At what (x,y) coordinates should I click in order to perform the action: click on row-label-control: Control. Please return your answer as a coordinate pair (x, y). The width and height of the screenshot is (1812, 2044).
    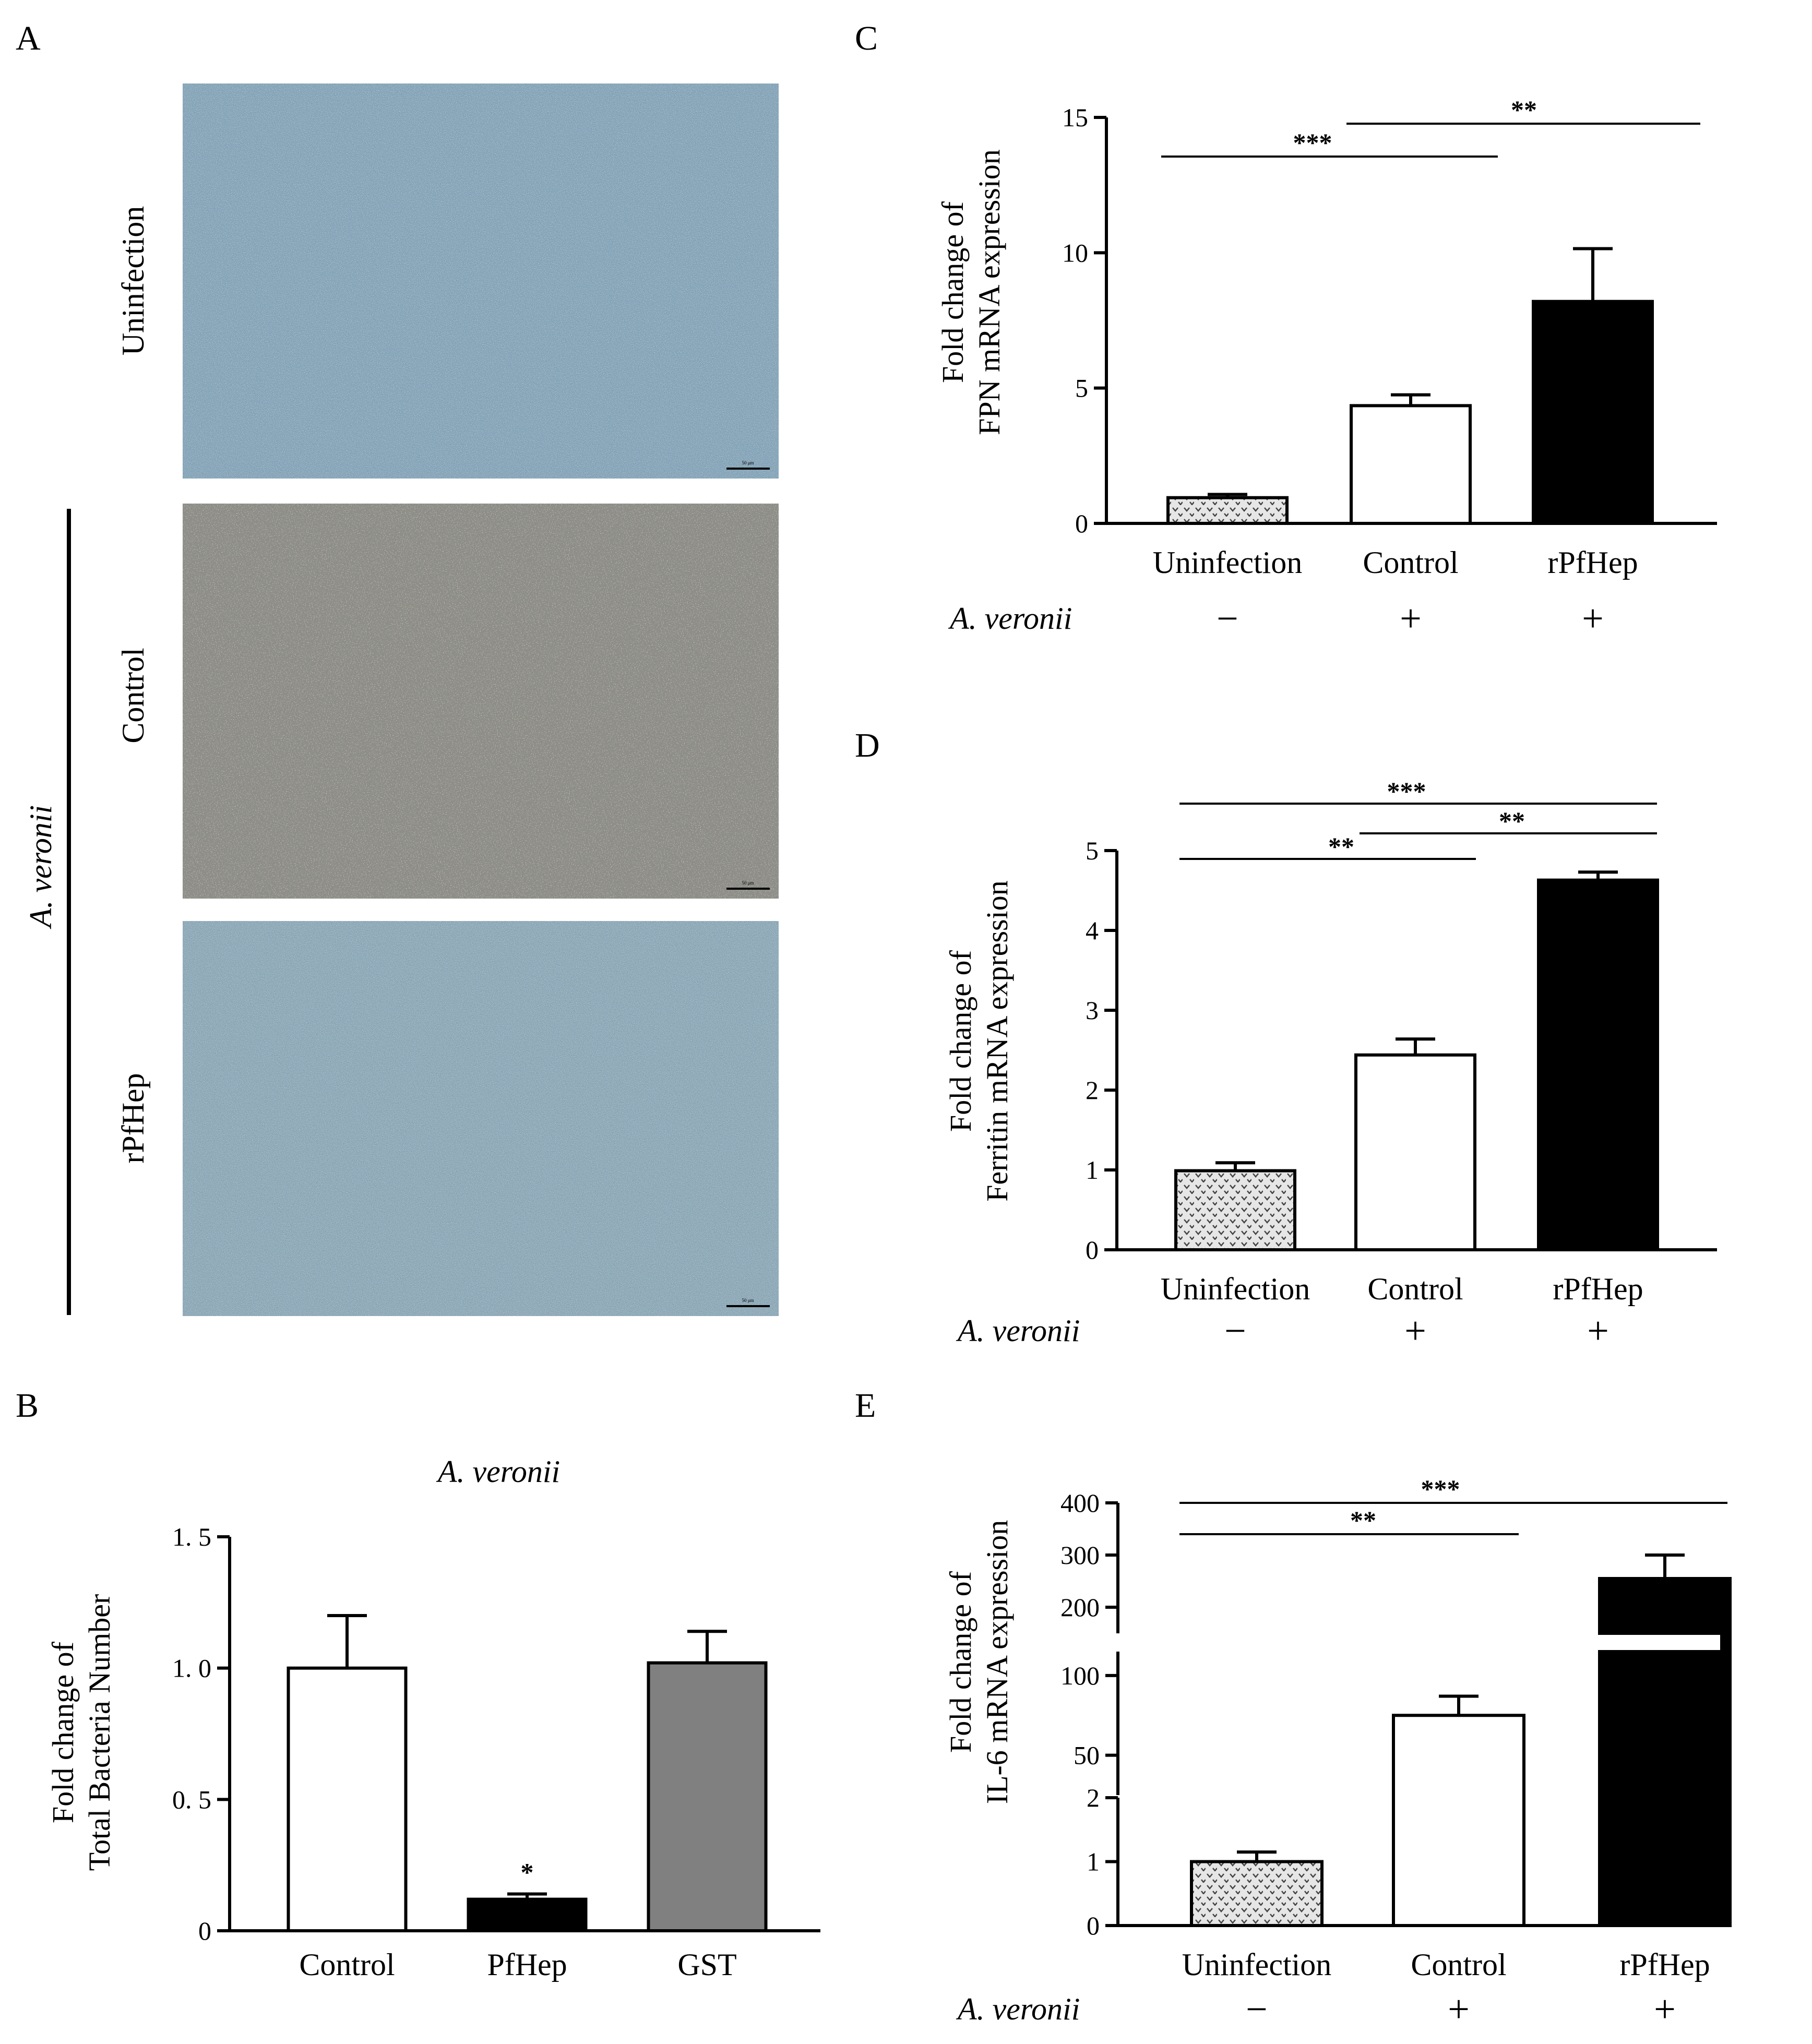
    Looking at the image, I should click on (133, 695).